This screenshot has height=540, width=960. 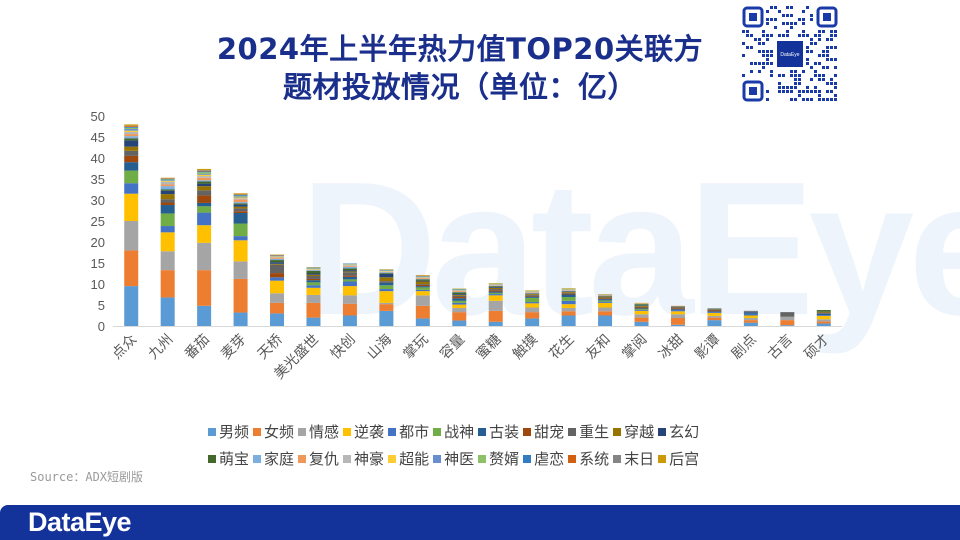 What do you see at coordinates (495, 288) in the screenshot?
I see `bar-segment-蜜糖-穿越` at bounding box center [495, 288].